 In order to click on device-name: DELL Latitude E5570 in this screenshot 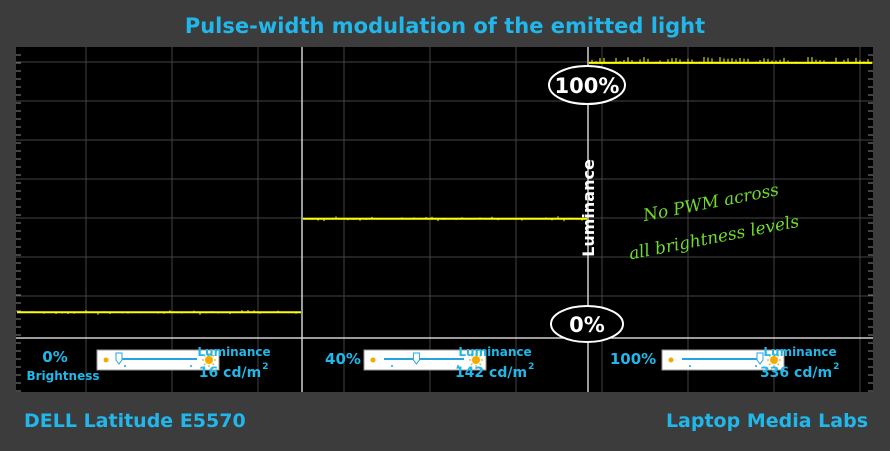, I will do `click(135, 421)`.